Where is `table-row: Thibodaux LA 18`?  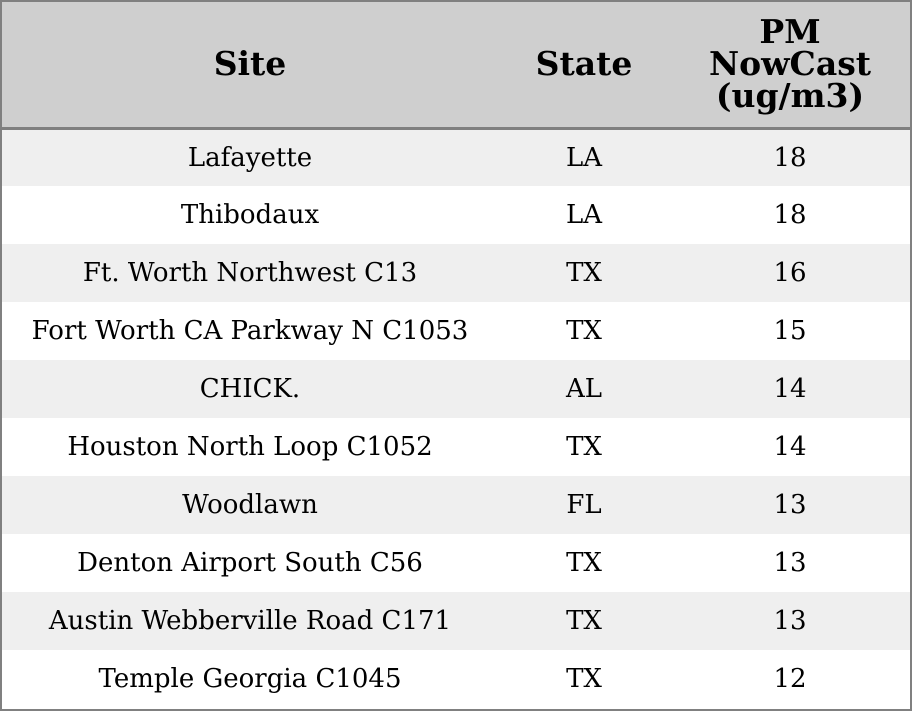
table-row: Thibodaux LA 18 is located at coordinates (456, 215).